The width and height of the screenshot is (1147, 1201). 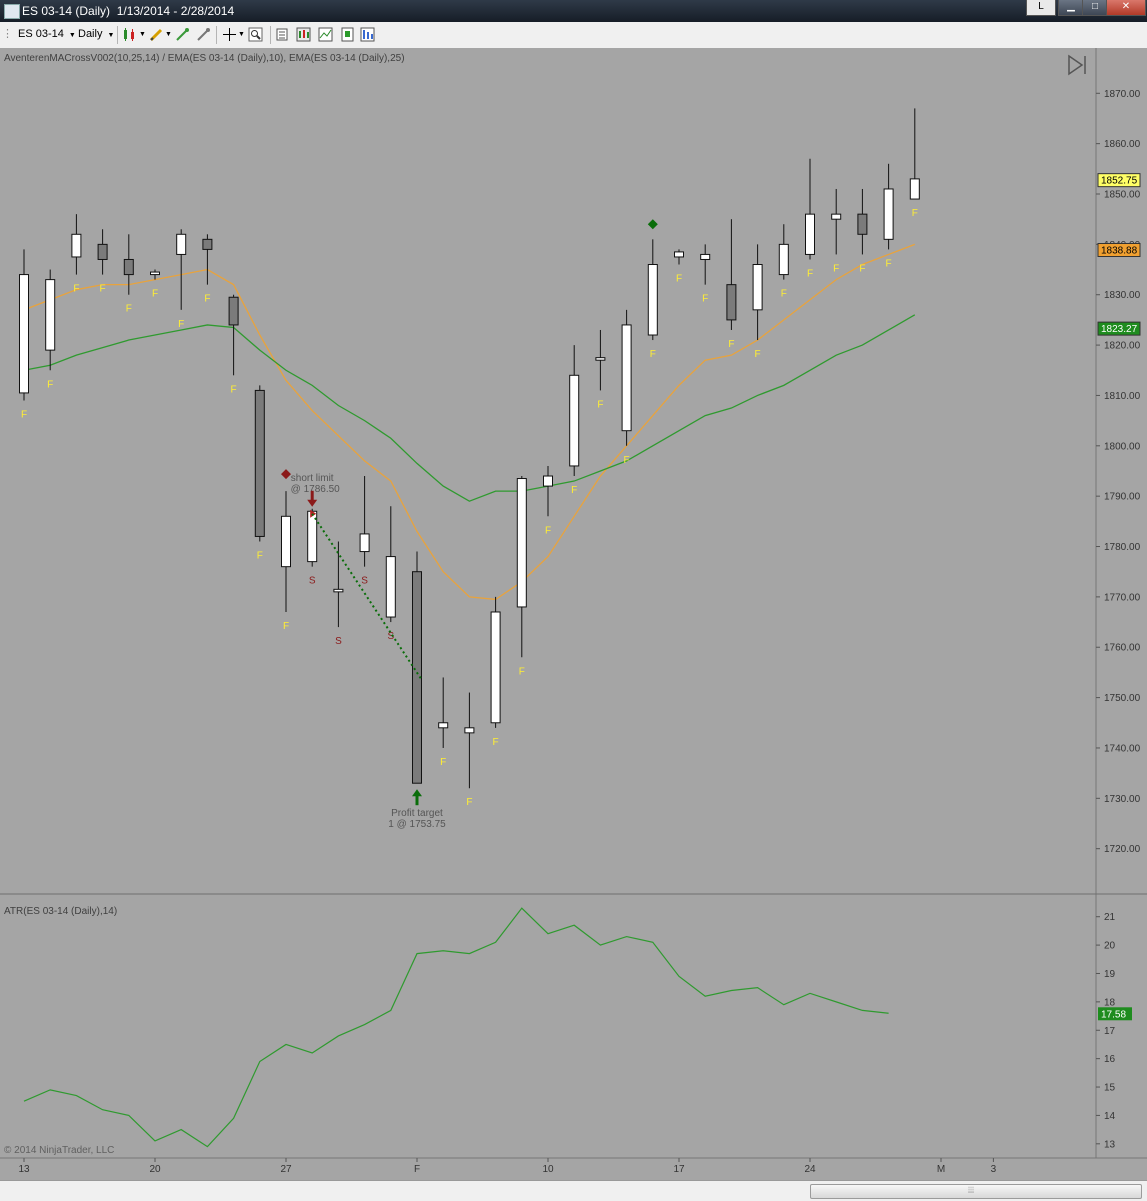 I want to click on atr-value-text: 17.58, so click(x=1113, y=1014).